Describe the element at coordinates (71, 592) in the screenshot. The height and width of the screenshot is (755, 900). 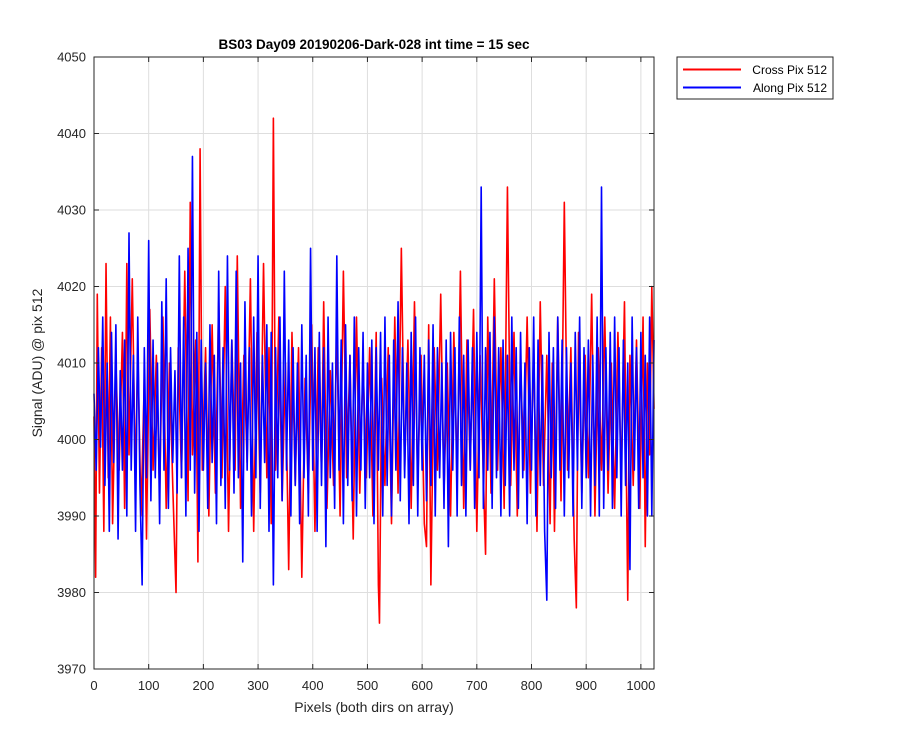
I see `y-tick-label: 3980` at that location.